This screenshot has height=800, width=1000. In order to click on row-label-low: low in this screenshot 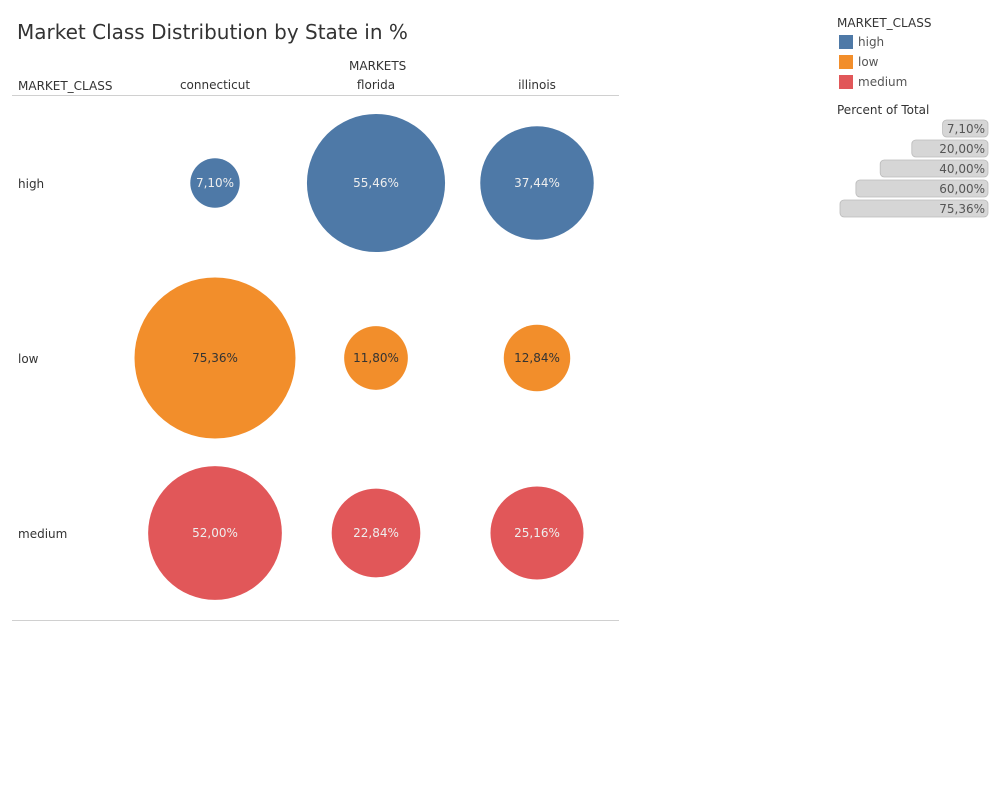, I will do `click(28, 359)`.